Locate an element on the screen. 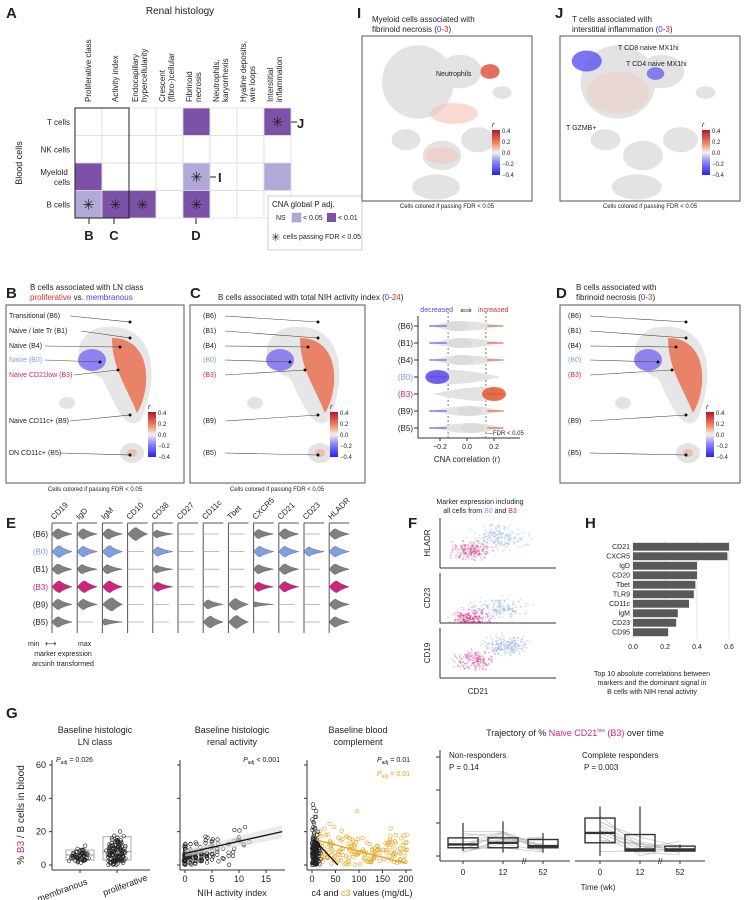  cluster-point is located at coordinates (290, 362).